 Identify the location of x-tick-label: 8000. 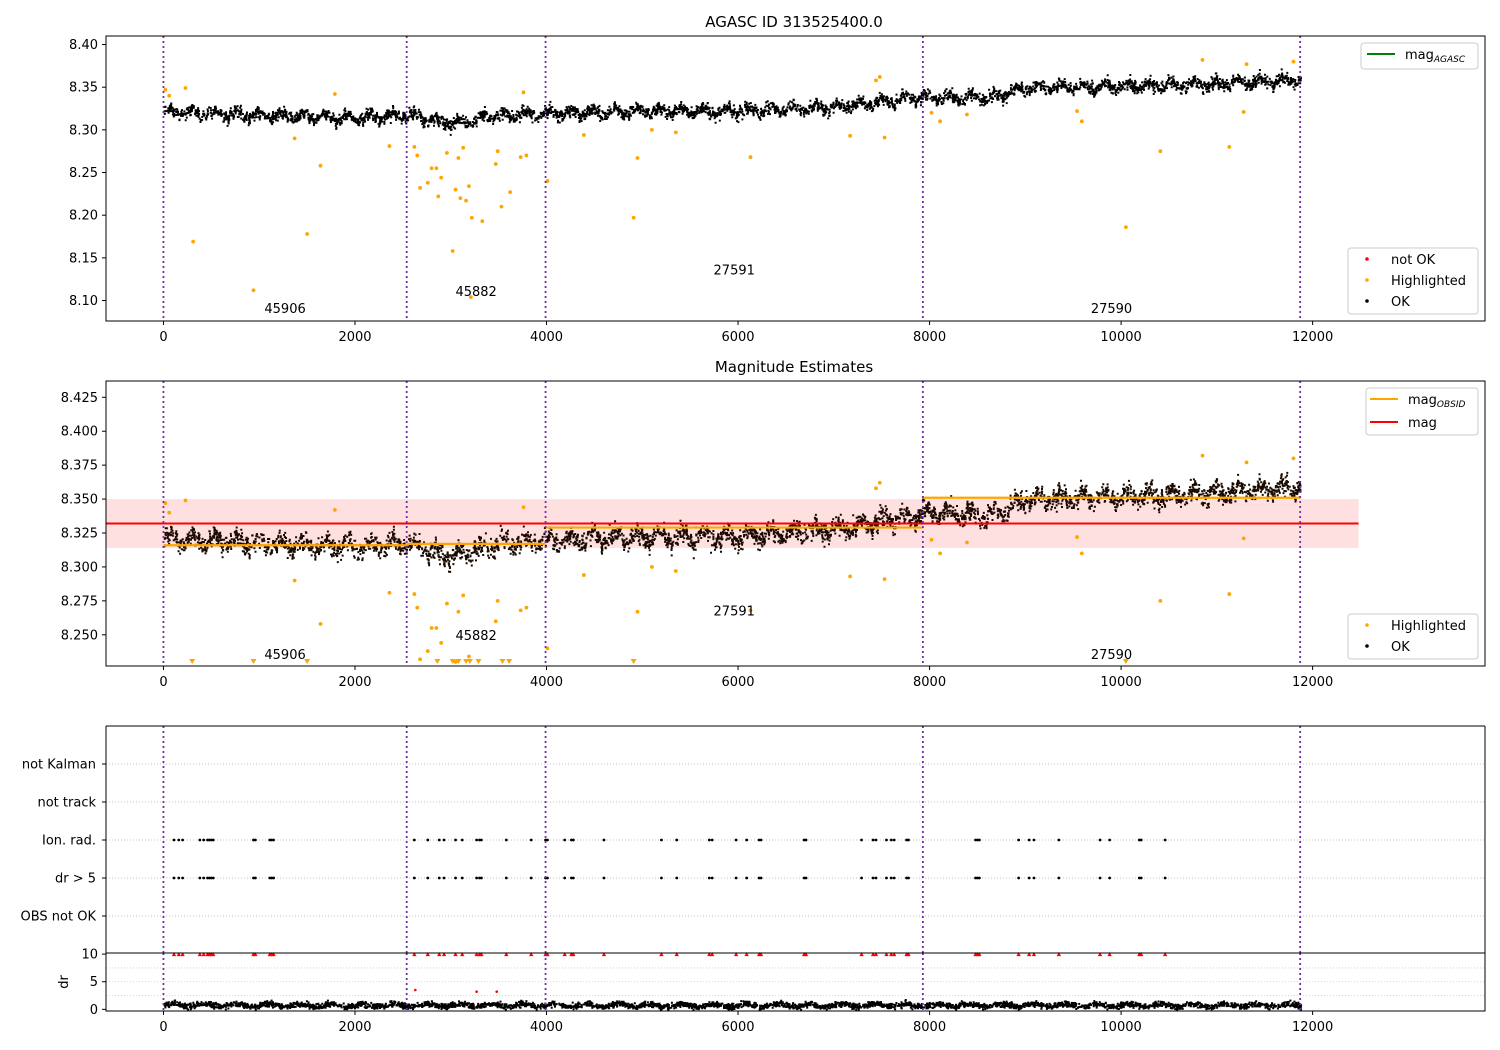
(929, 337).